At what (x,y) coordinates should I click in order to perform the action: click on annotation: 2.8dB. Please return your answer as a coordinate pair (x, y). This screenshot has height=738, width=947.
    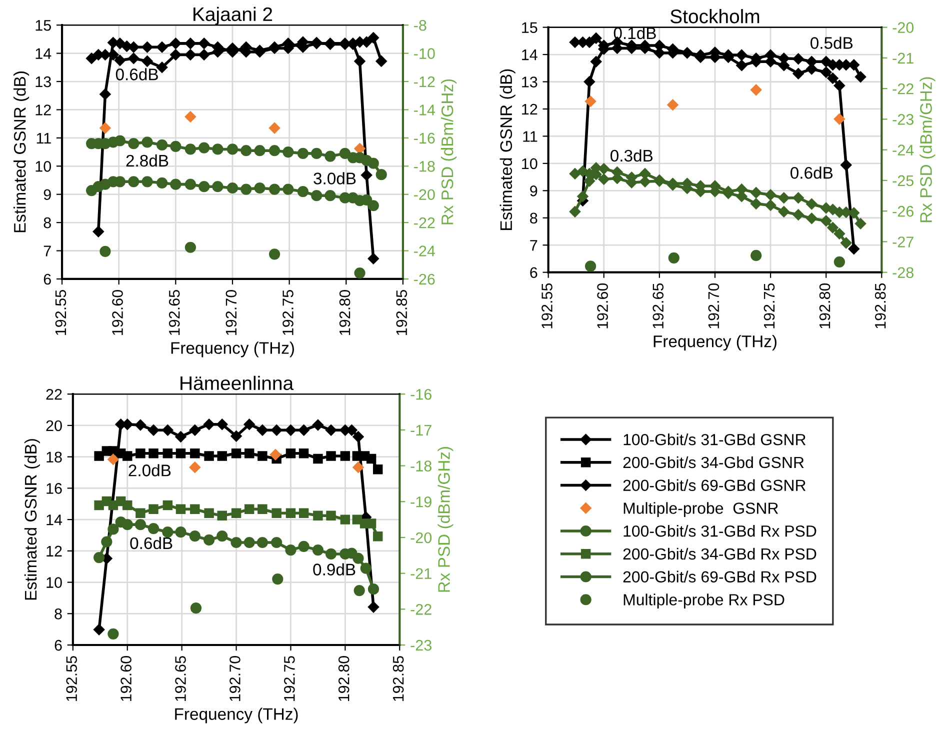
    Looking at the image, I should click on (147, 160).